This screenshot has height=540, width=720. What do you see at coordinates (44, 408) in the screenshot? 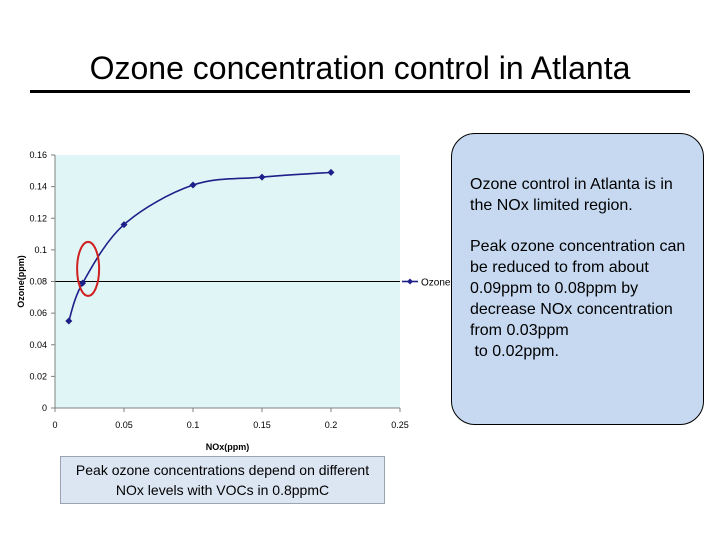
I see `y-tick-label: 0` at bounding box center [44, 408].